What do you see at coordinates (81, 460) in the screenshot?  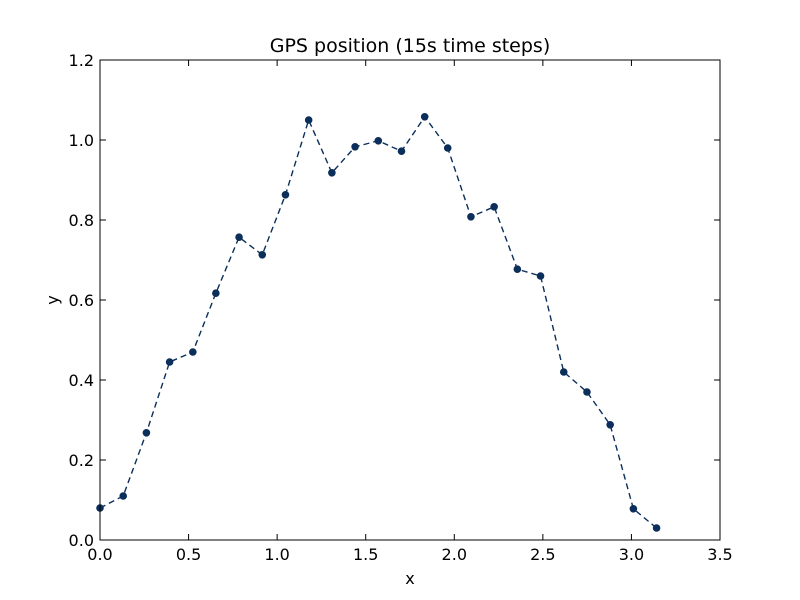 I see `y-tick-label: 0.2` at bounding box center [81, 460].